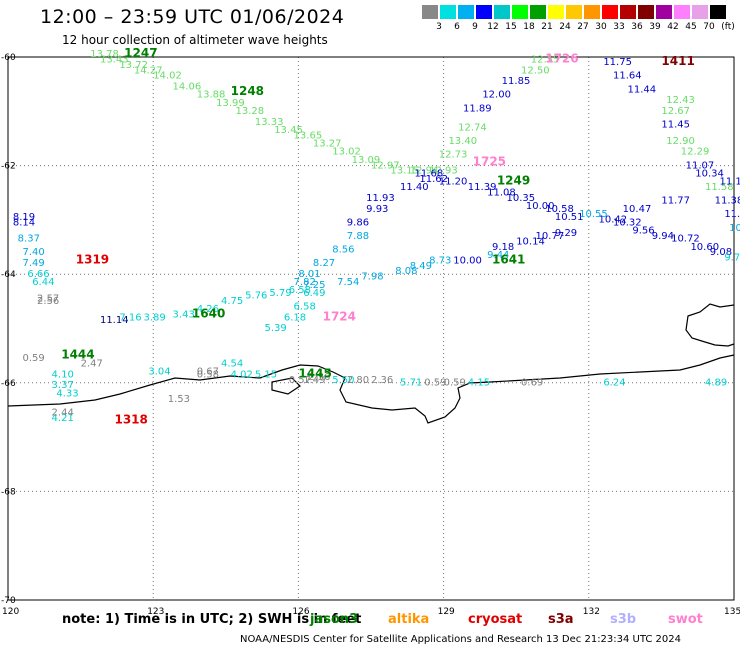 This screenshot has height=650, width=740. What do you see at coordinates (732, 612) in the screenshot?
I see `lon-label: 135` at bounding box center [732, 612].